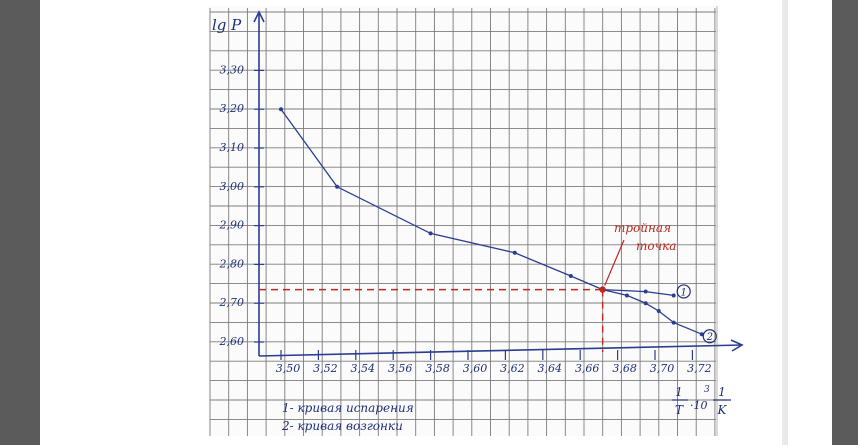 The width and height of the screenshot is (858, 445). Describe the element at coordinates (232, 263) in the screenshot. I see `y-tick-label: 2,80` at that location.